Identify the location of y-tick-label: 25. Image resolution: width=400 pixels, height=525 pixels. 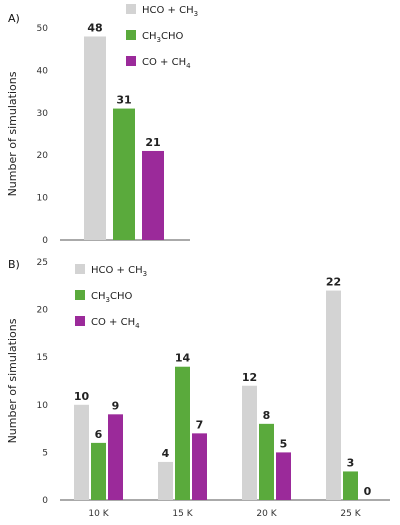
(42, 263).